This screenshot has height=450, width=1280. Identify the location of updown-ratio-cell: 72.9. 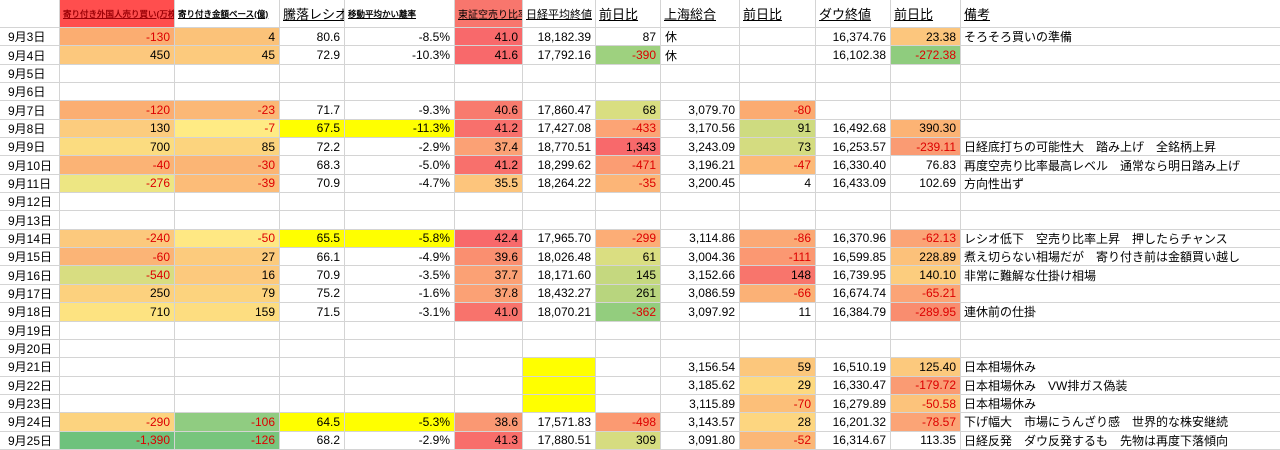
(312, 55).